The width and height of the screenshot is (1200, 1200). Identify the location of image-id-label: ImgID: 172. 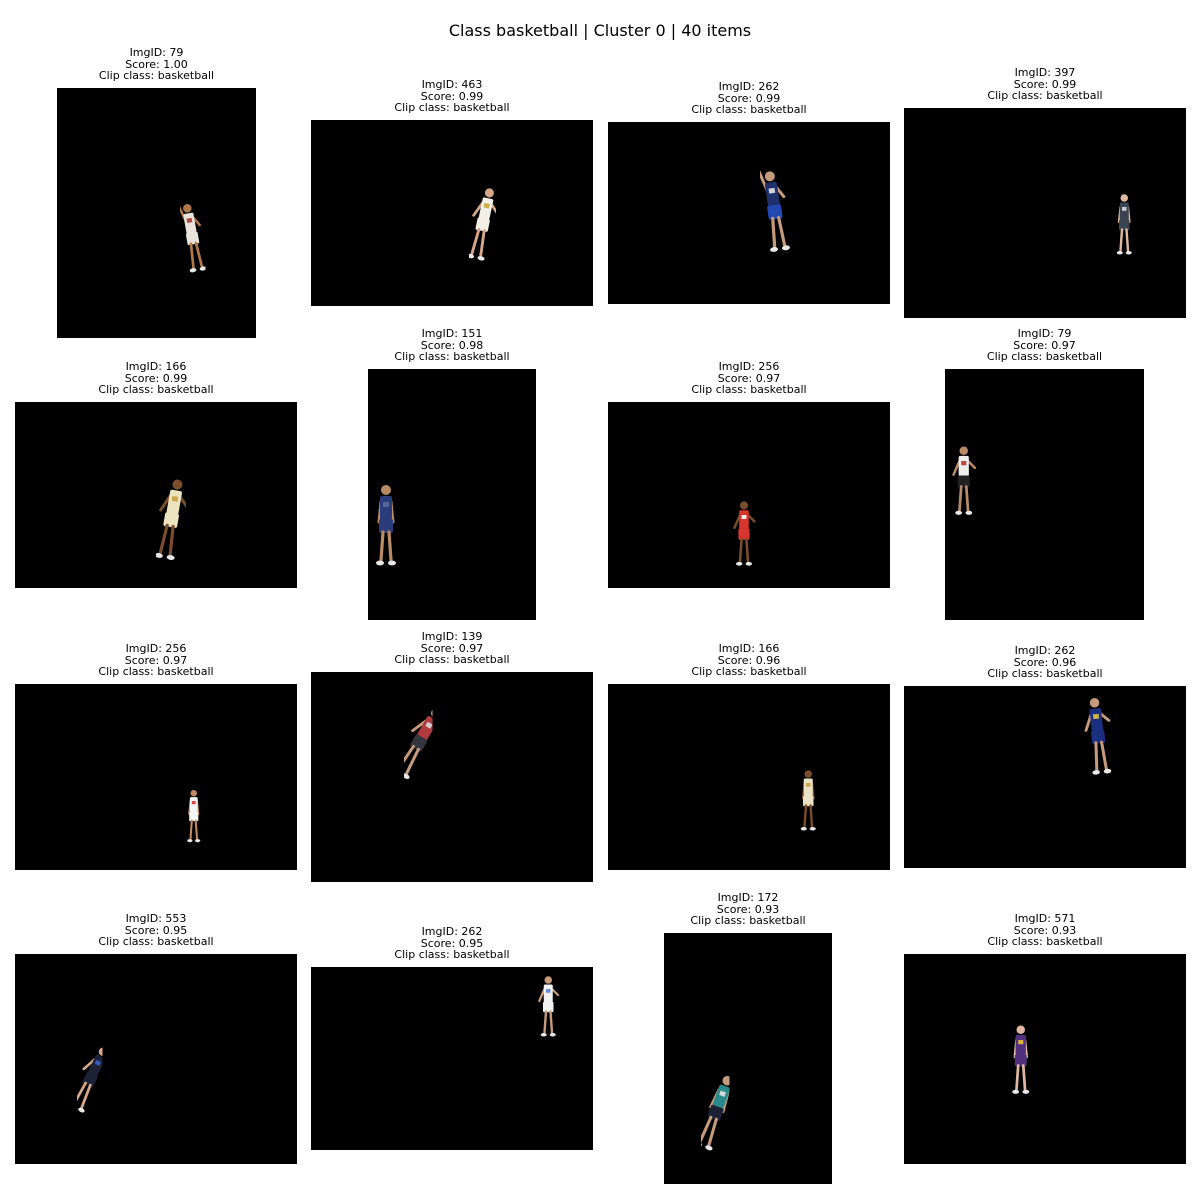
(748, 897).